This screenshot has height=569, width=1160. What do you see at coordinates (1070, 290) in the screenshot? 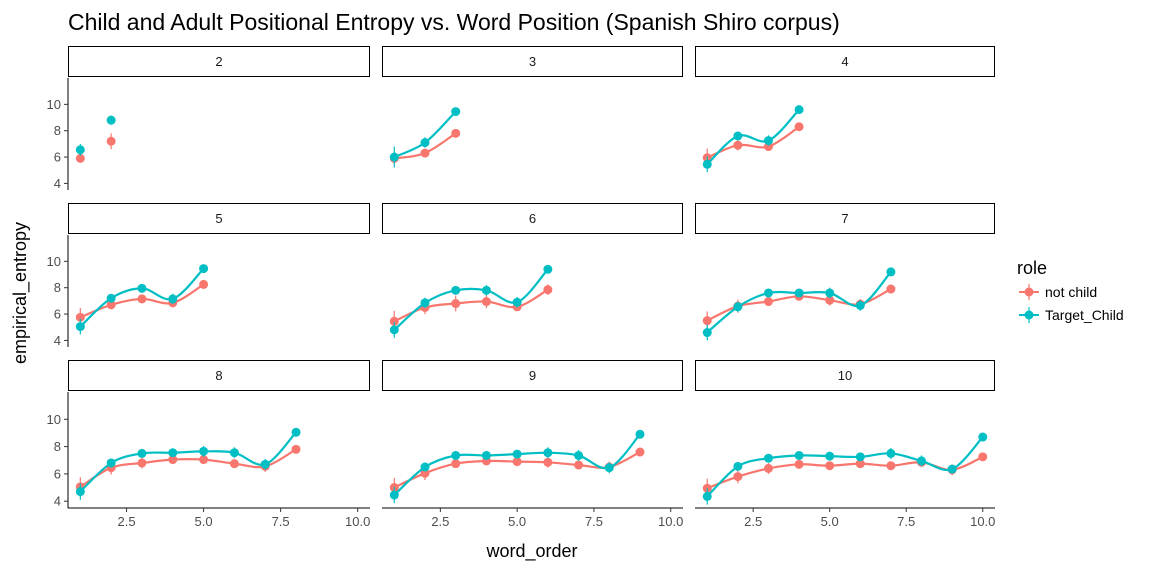
I see `legend: role not child Target_Child` at bounding box center [1070, 290].